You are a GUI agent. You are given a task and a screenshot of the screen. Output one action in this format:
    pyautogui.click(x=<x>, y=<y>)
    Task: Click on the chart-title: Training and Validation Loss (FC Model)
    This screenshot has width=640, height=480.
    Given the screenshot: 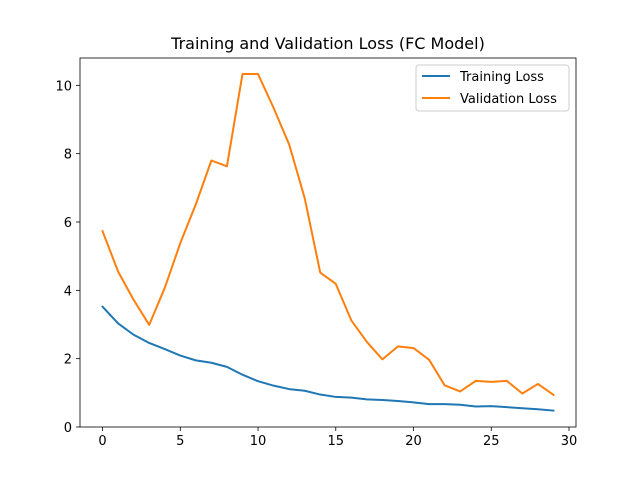 What is the action you would take?
    pyautogui.click(x=327, y=43)
    